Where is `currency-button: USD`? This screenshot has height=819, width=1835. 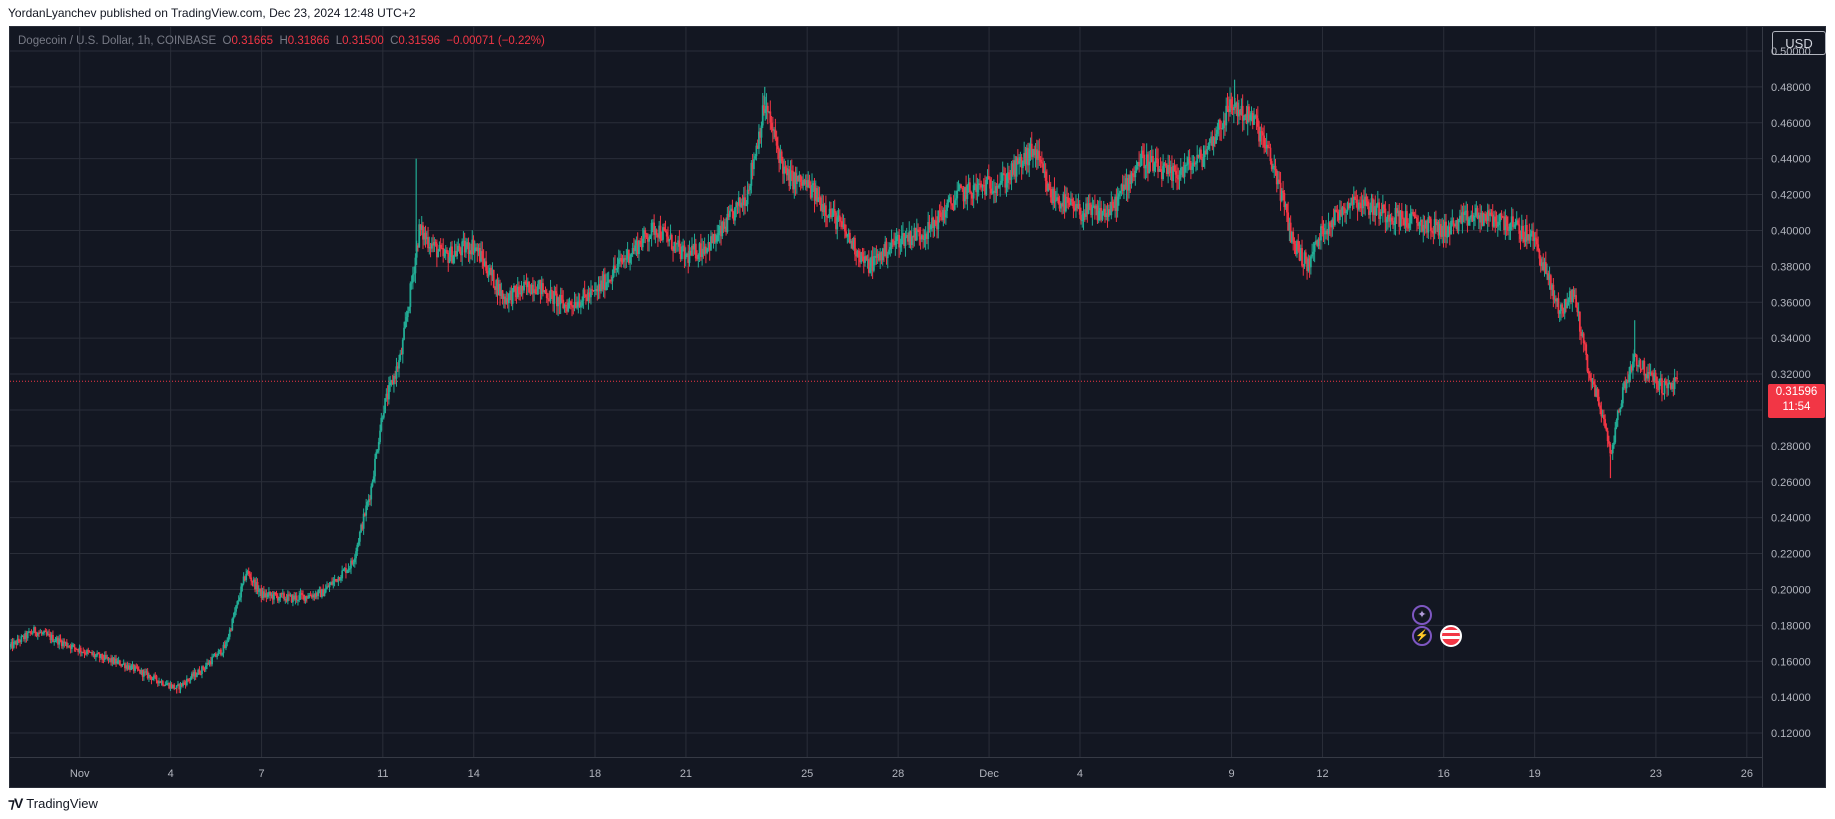
currency-button: USD is located at coordinates (1799, 43).